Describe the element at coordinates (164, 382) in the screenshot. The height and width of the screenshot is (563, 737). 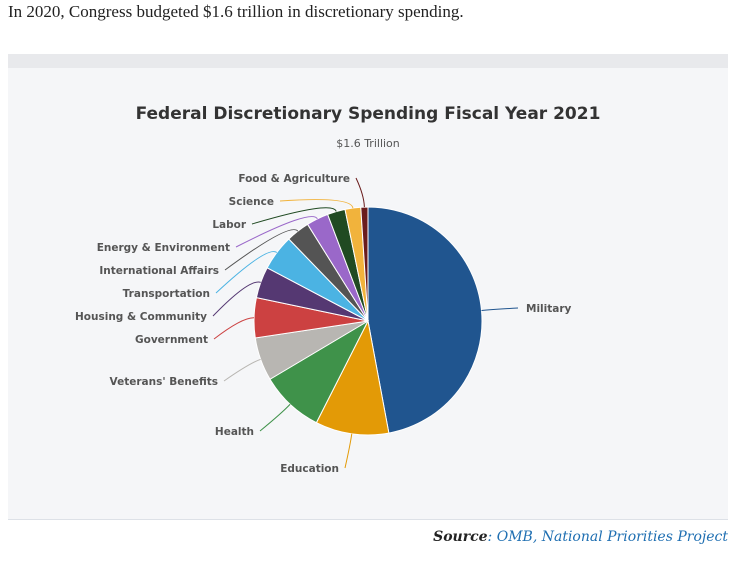
I see `data-label-veterans-benefits: Veterans' Benefits` at that location.